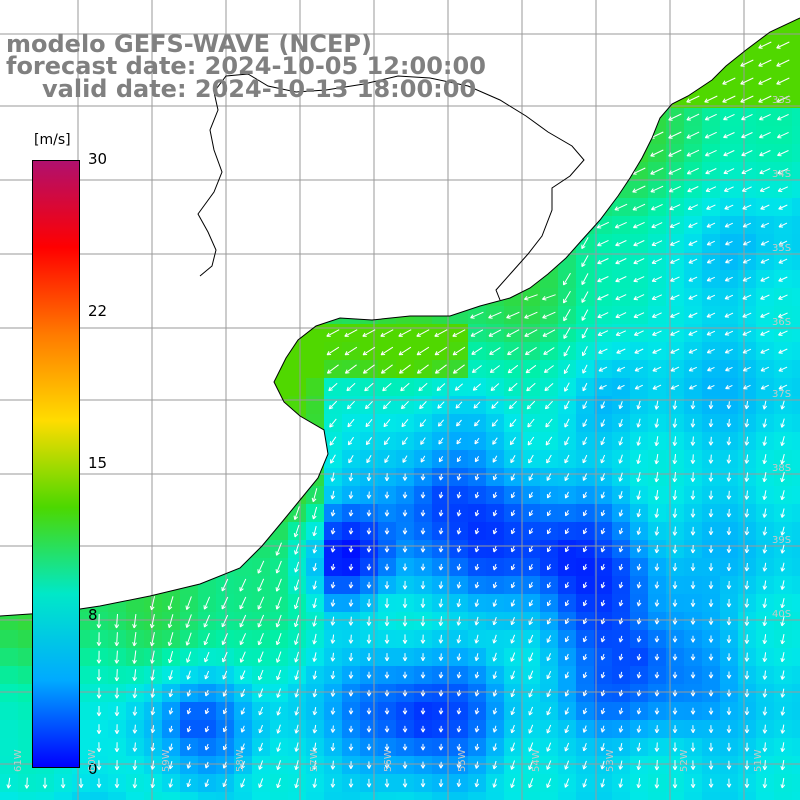  I want to click on latitude-label: 33S, so click(782, 100).